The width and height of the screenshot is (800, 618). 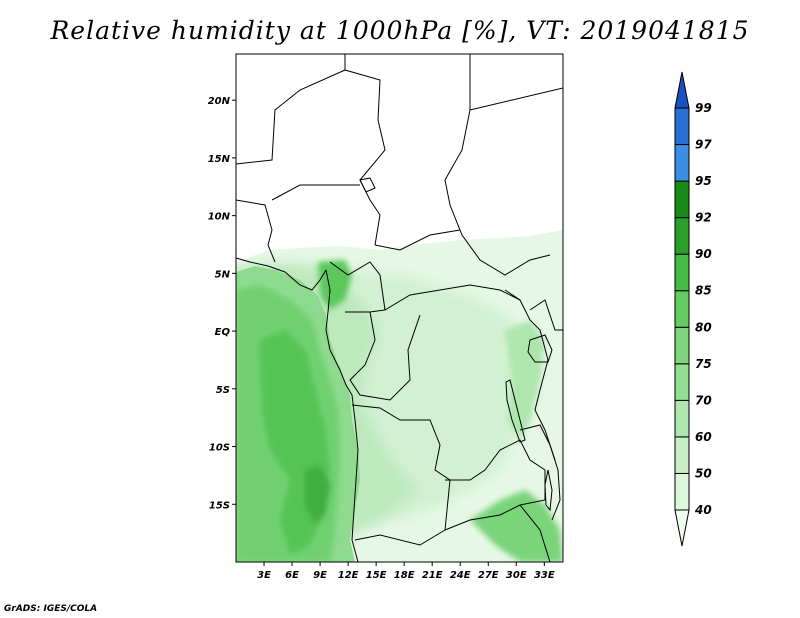 What do you see at coordinates (219, 159) in the screenshot?
I see `lat-tick-label: 15N` at bounding box center [219, 159].